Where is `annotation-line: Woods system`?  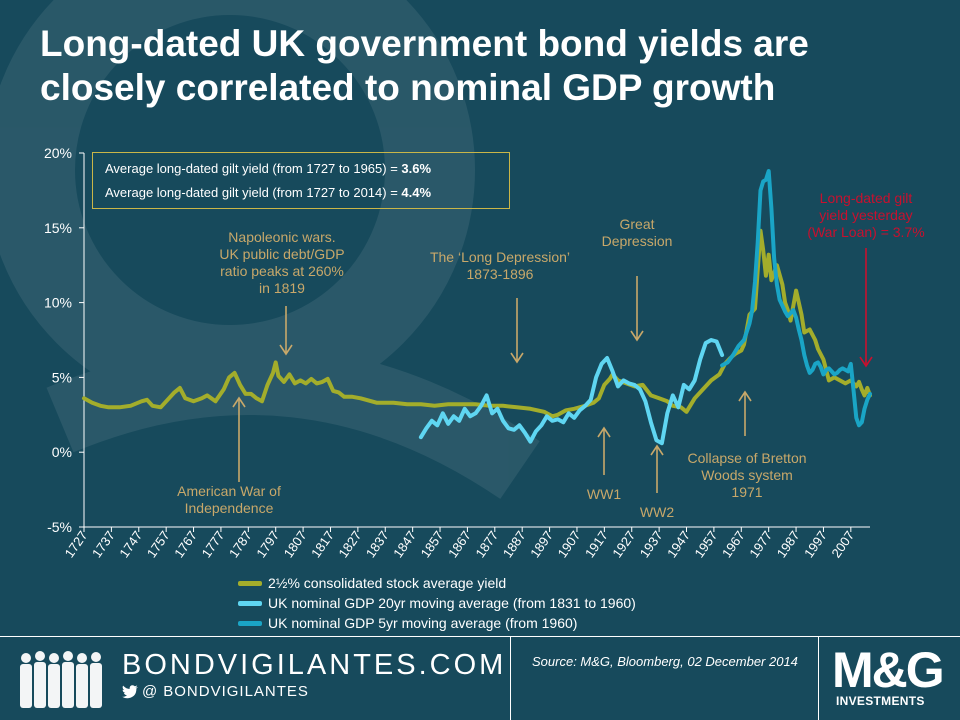
annotation-line: Woods system is located at coordinates (747, 475).